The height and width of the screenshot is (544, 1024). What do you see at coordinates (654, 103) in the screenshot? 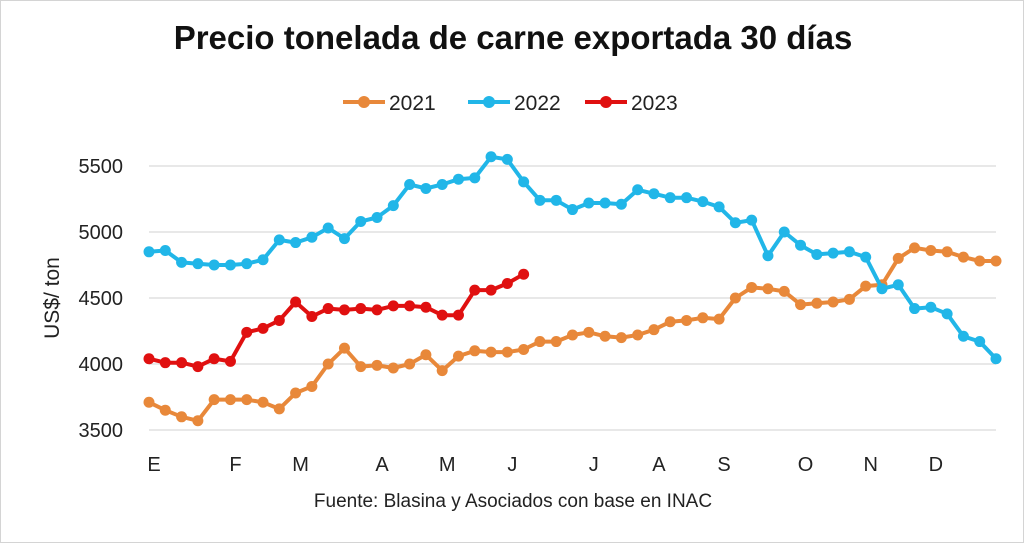
I see `legend-label: 2023` at bounding box center [654, 103].